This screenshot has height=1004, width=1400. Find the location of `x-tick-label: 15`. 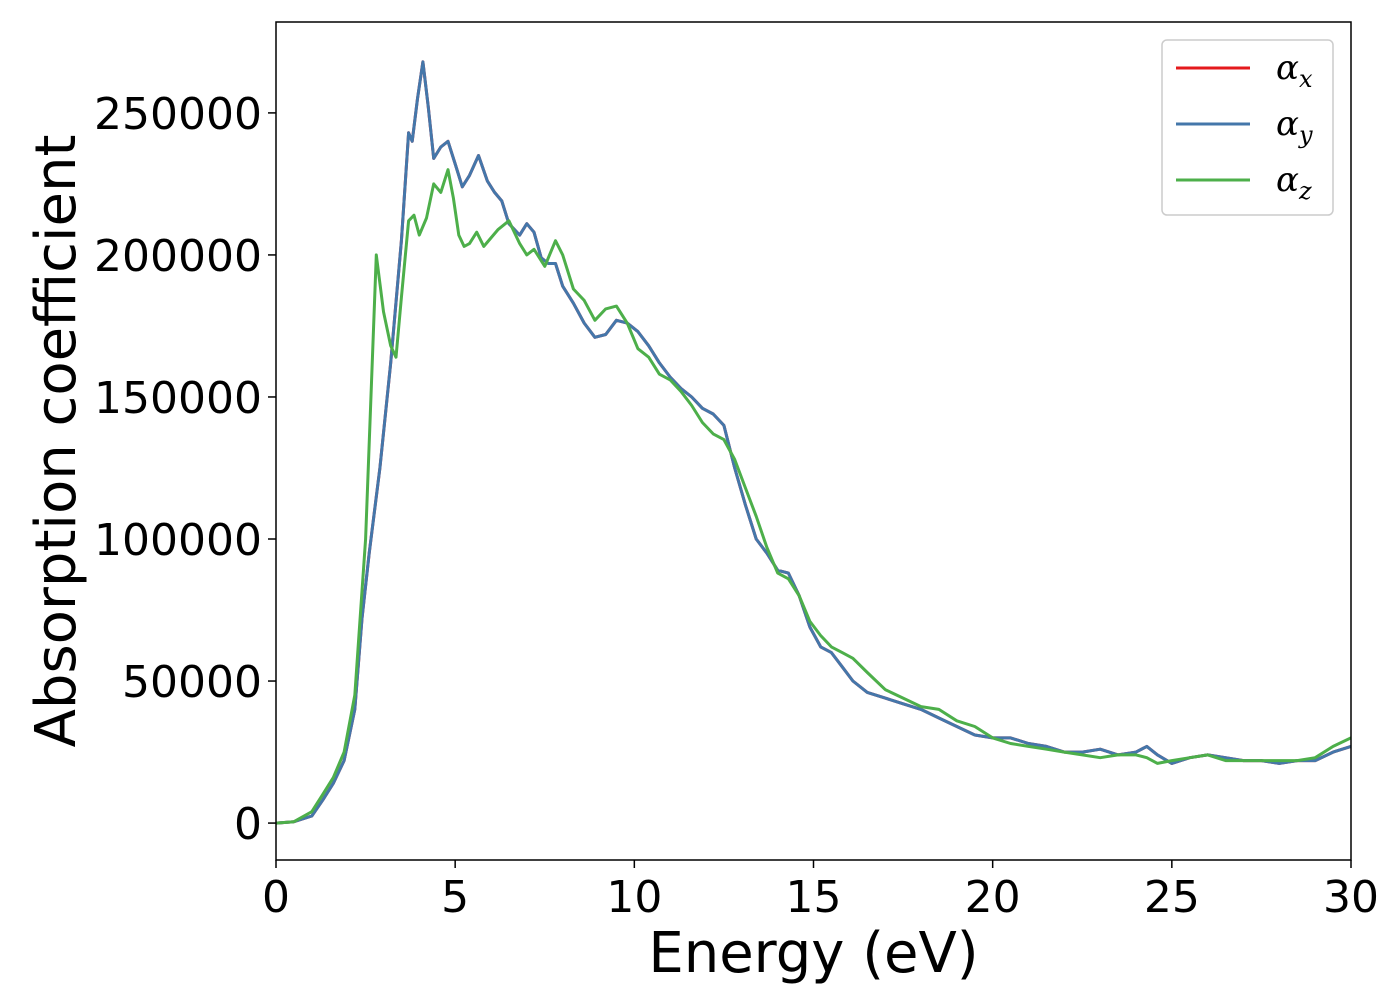

x-tick-label: 15 is located at coordinates (814, 897).